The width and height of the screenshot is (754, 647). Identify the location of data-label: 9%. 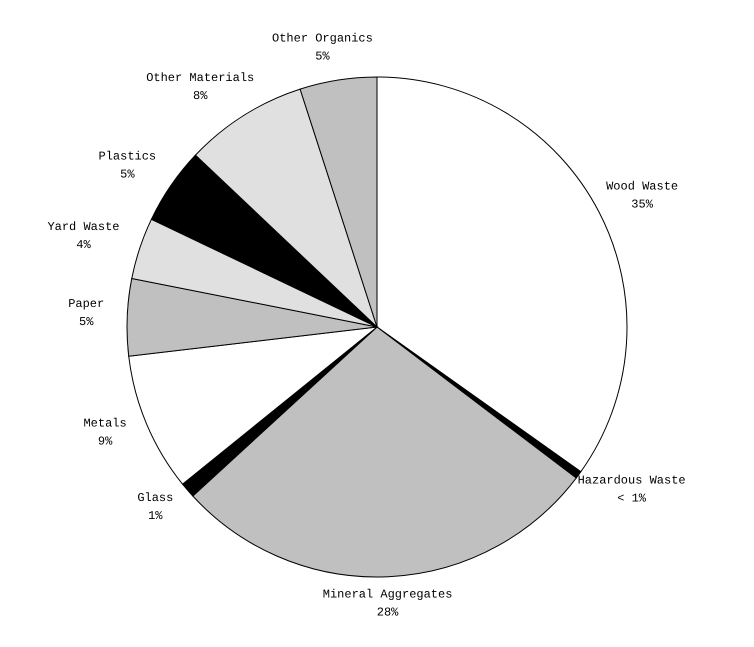
(106, 441).